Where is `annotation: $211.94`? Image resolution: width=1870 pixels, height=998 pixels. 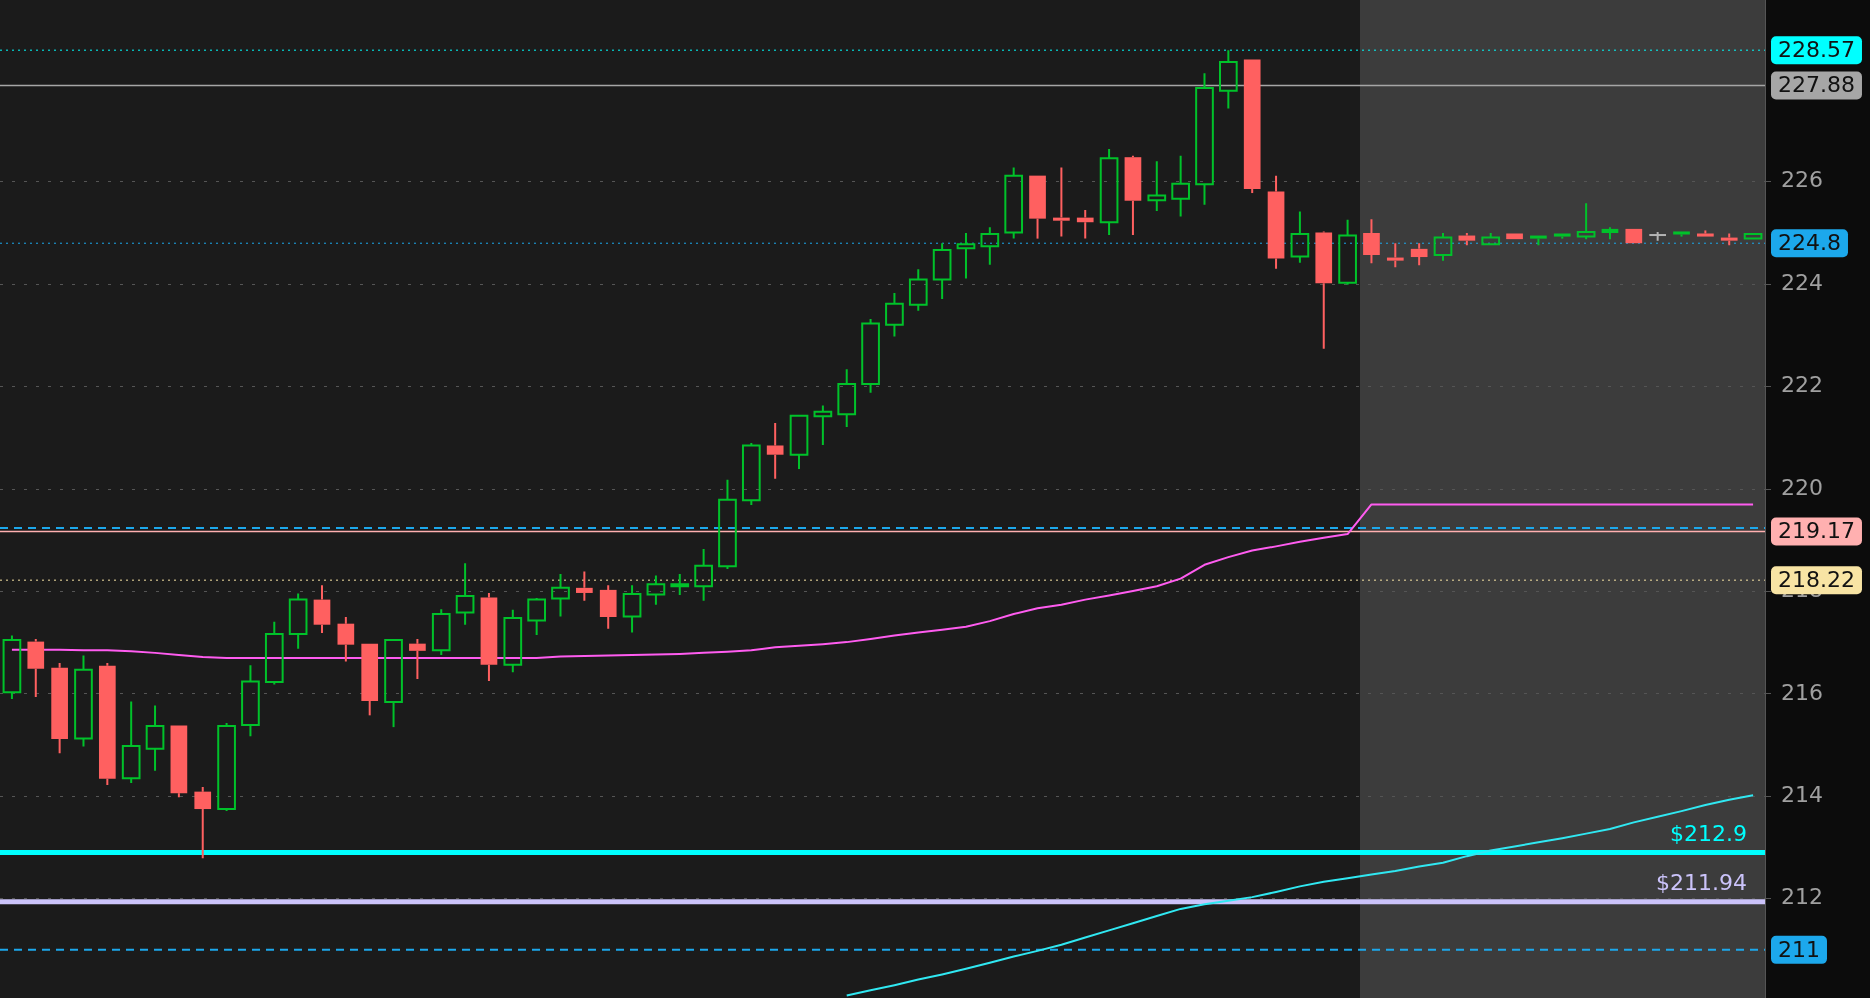
annotation: $211.94 is located at coordinates (1701, 883).